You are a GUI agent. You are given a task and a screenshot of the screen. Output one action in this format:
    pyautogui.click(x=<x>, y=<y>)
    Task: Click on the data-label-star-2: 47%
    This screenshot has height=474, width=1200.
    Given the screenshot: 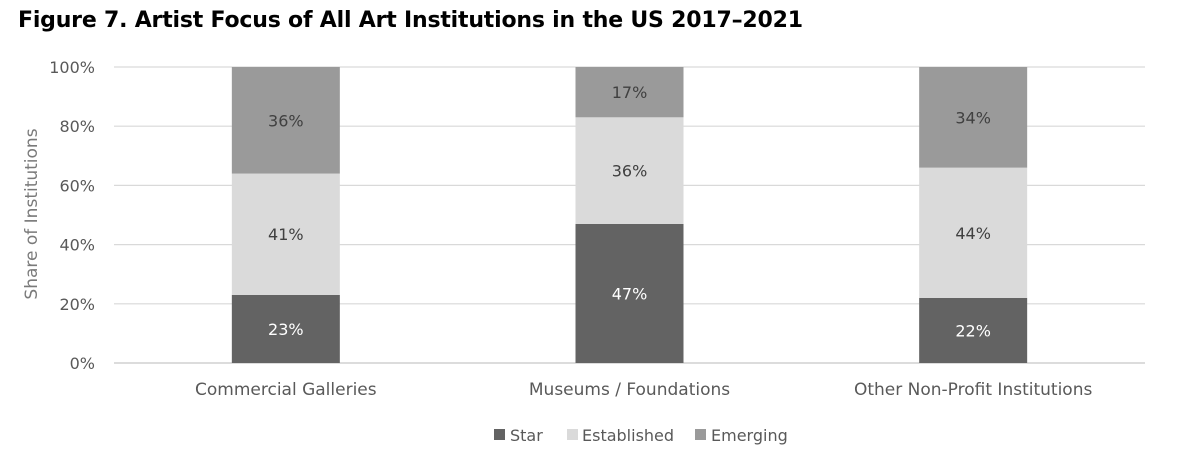 What is the action you would take?
    pyautogui.click(x=630, y=293)
    